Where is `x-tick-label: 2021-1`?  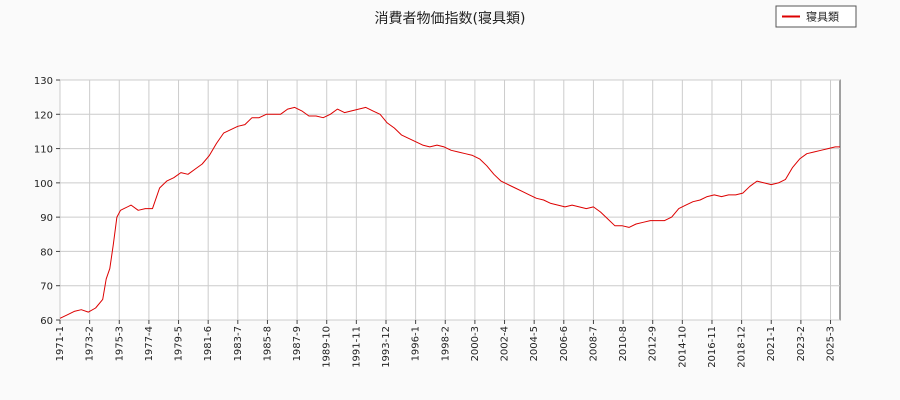 x-tick-label: 2021-1 is located at coordinates (771, 343).